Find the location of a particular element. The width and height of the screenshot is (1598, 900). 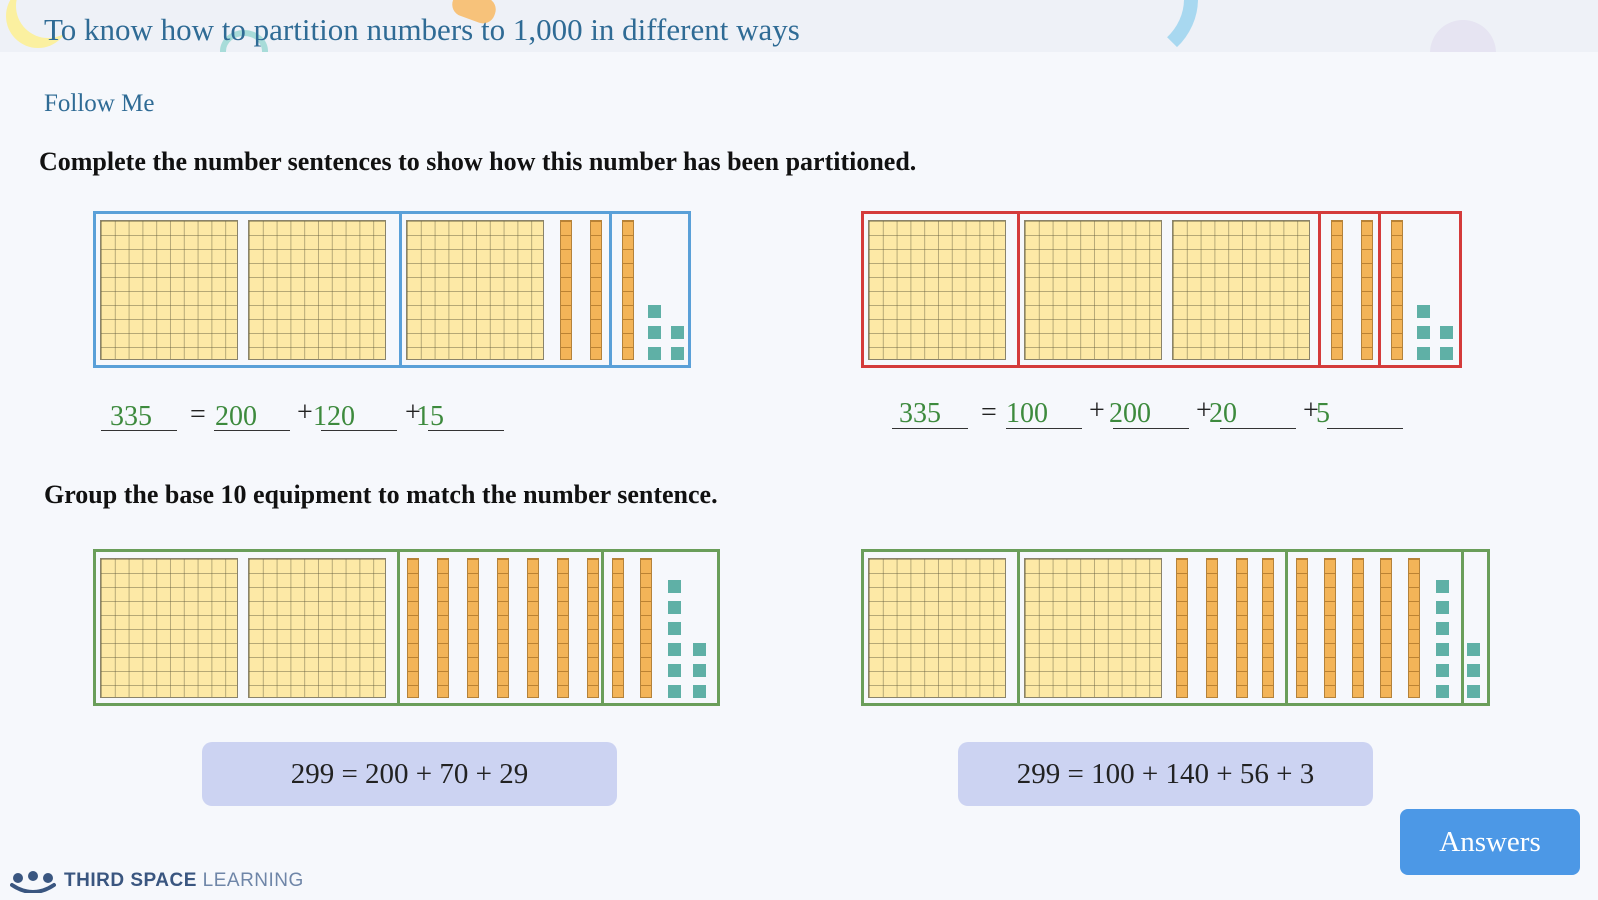

arc-decoration-icon is located at coordinates (1124, 26).